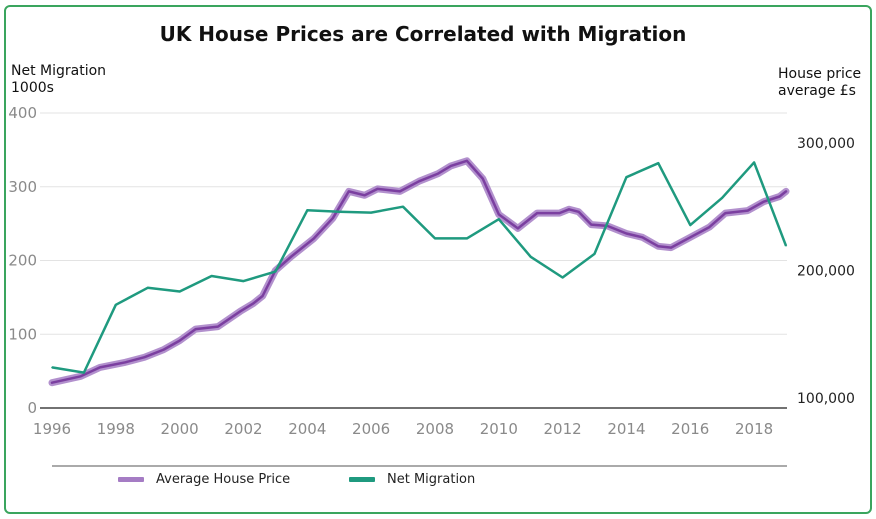 Image resolution: width=876 pixels, height=519 pixels. What do you see at coordinates (52, 367) in the screenshot?
I see `net-migration-point-1996` at bounding box center [52, 367].